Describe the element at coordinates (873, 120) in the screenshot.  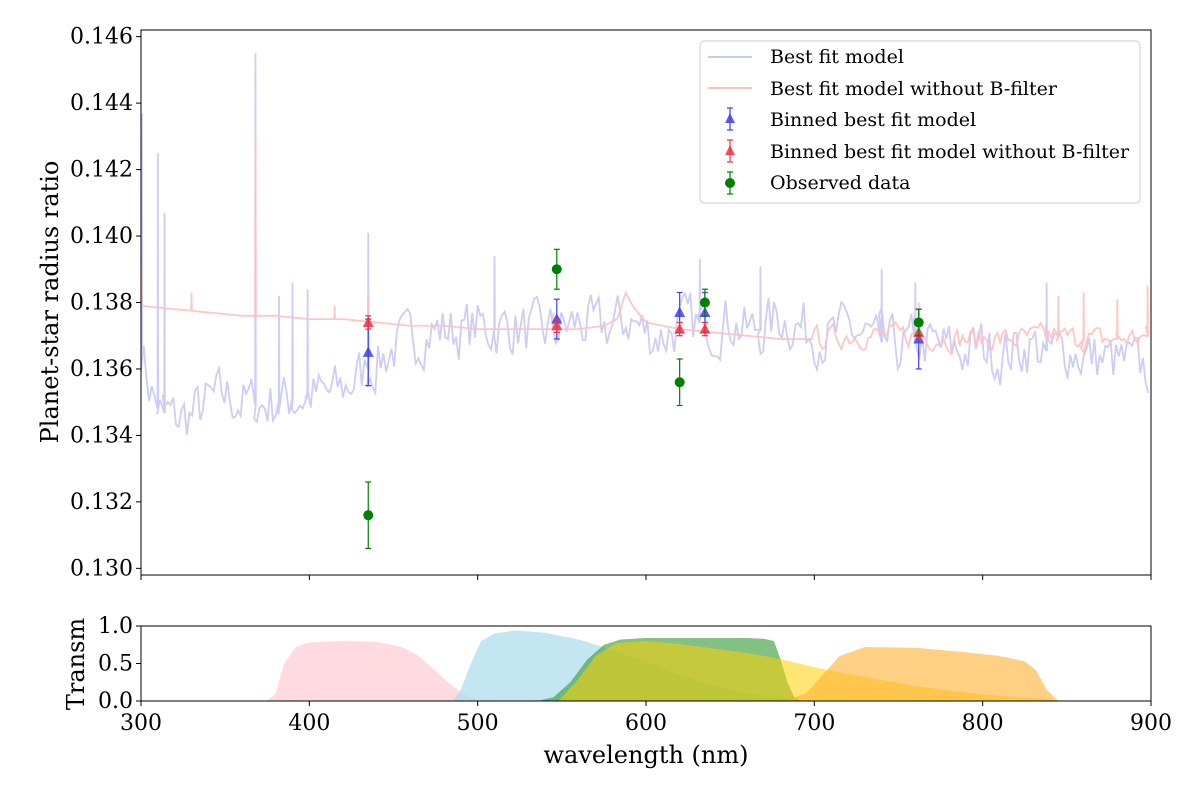
I see `legend-label-binned-best-fit: Binned best fit model` at that location.